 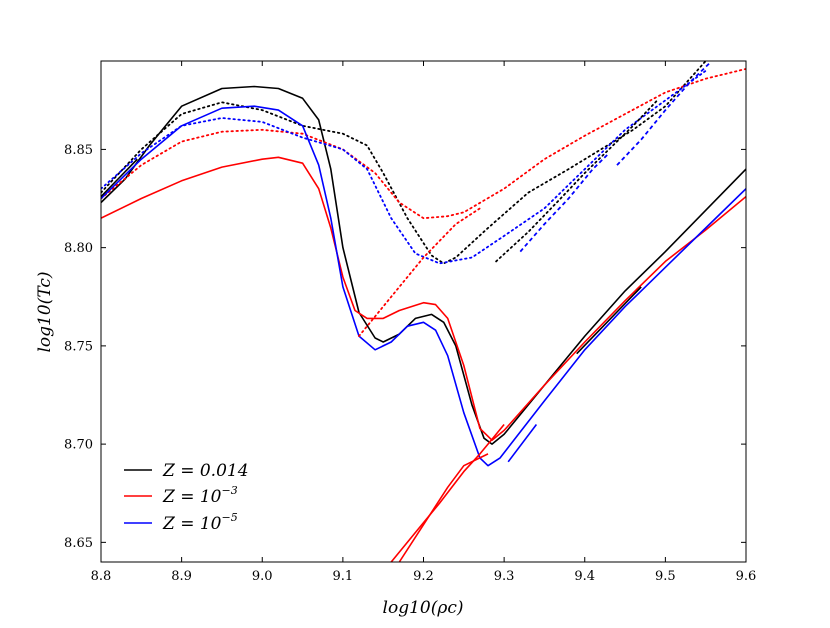 I want to click on x-tick-label: 8.8, so click(x=101, y=576).